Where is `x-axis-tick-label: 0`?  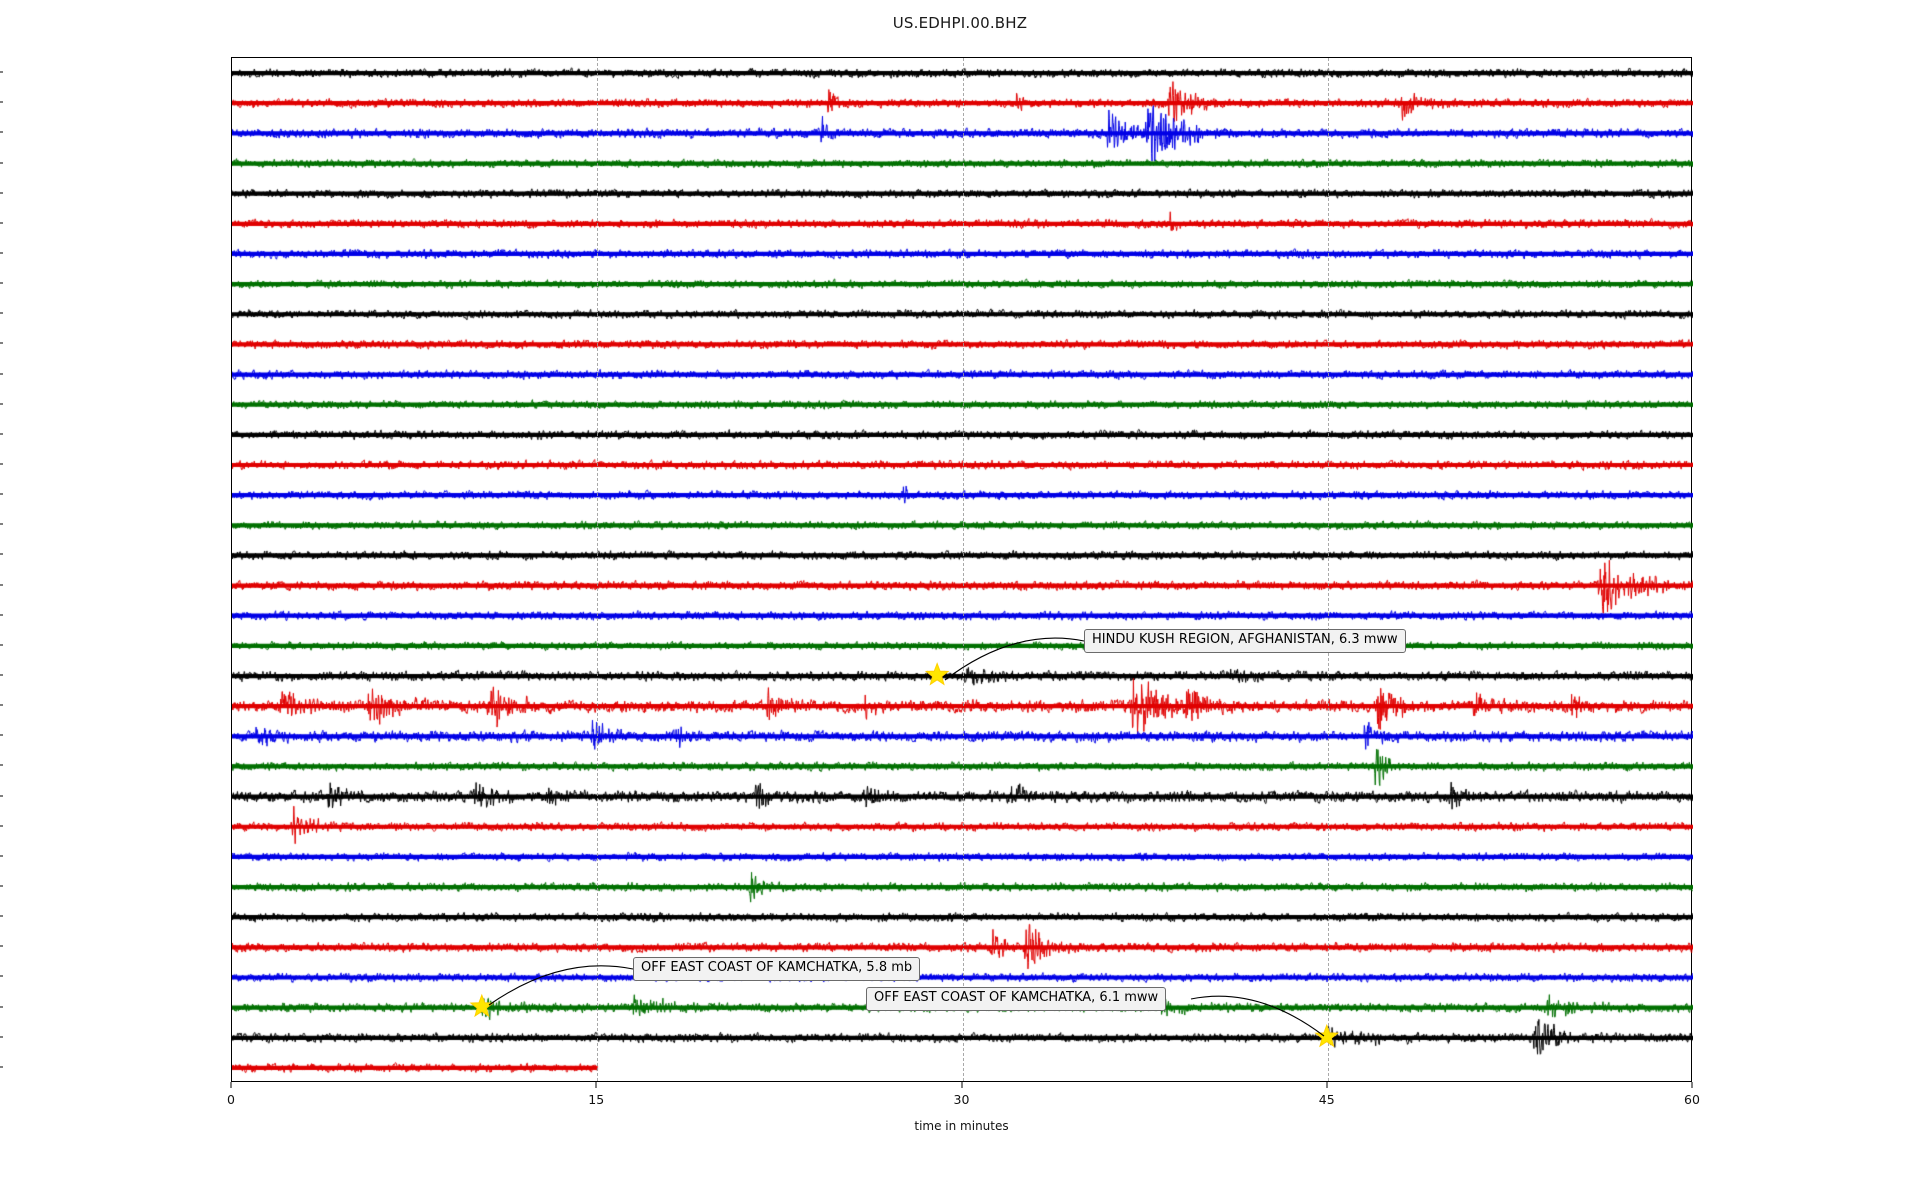
x-axis-tick-label: 0 is located at coordinates (231, 1099).